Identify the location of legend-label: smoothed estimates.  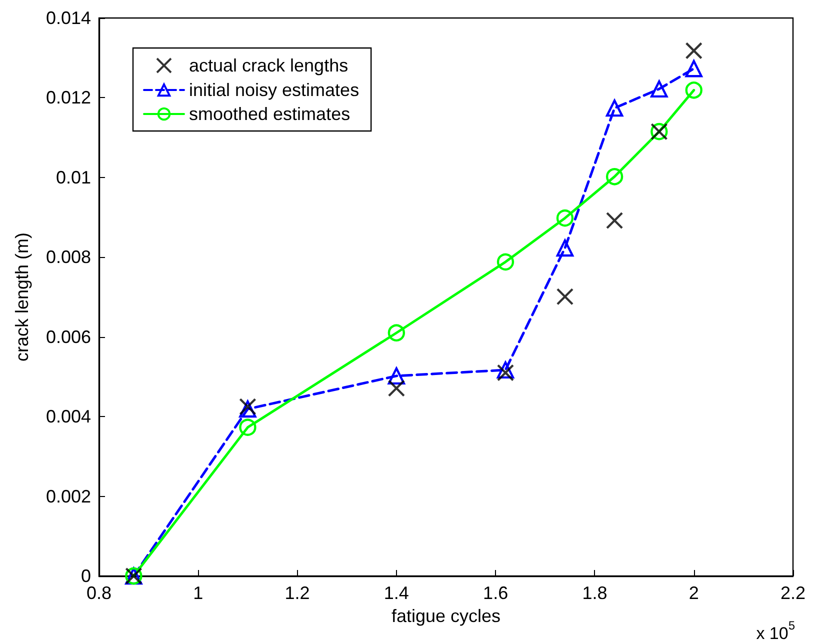
(269, 114).